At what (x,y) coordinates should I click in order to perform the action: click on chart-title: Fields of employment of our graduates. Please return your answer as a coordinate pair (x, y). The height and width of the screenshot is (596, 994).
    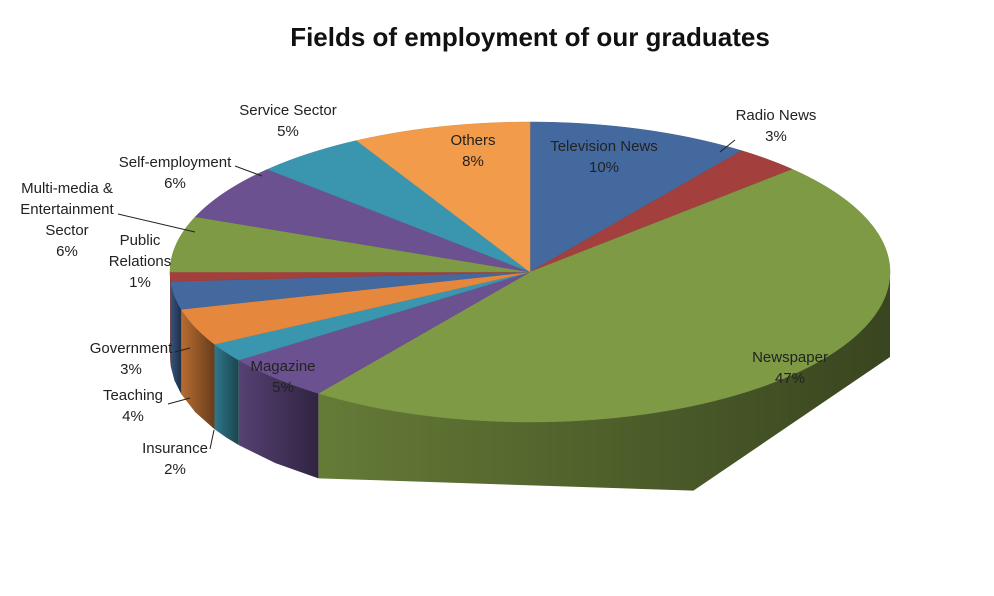
    Looking at the image, I should click on (530, 37).